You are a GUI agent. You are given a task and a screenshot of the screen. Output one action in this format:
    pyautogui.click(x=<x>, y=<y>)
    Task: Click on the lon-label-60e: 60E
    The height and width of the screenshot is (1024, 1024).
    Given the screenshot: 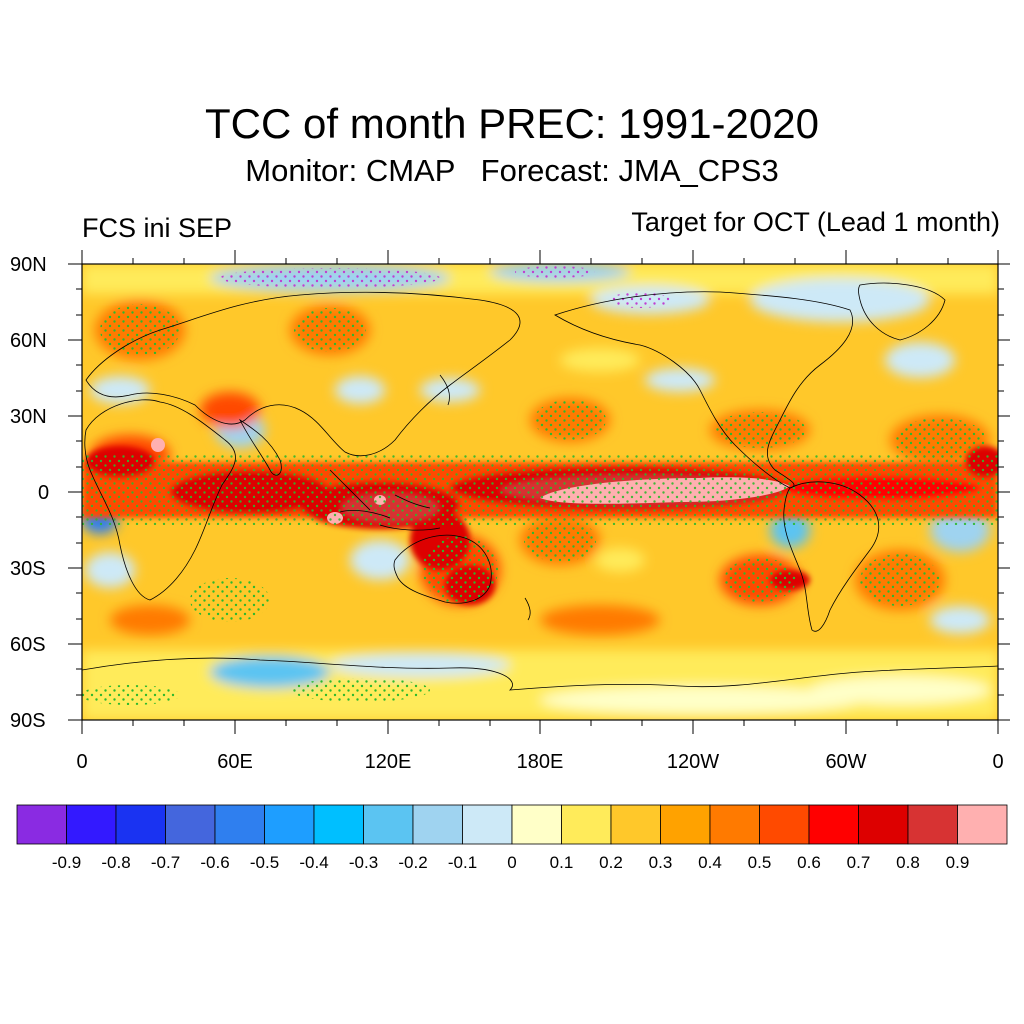 What is the action you would take?
    pyautogui.click(x=235, y=762)
    